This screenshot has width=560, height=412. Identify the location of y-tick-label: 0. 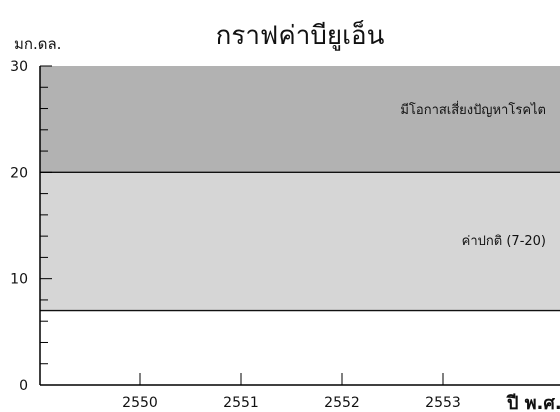
(23, 386).